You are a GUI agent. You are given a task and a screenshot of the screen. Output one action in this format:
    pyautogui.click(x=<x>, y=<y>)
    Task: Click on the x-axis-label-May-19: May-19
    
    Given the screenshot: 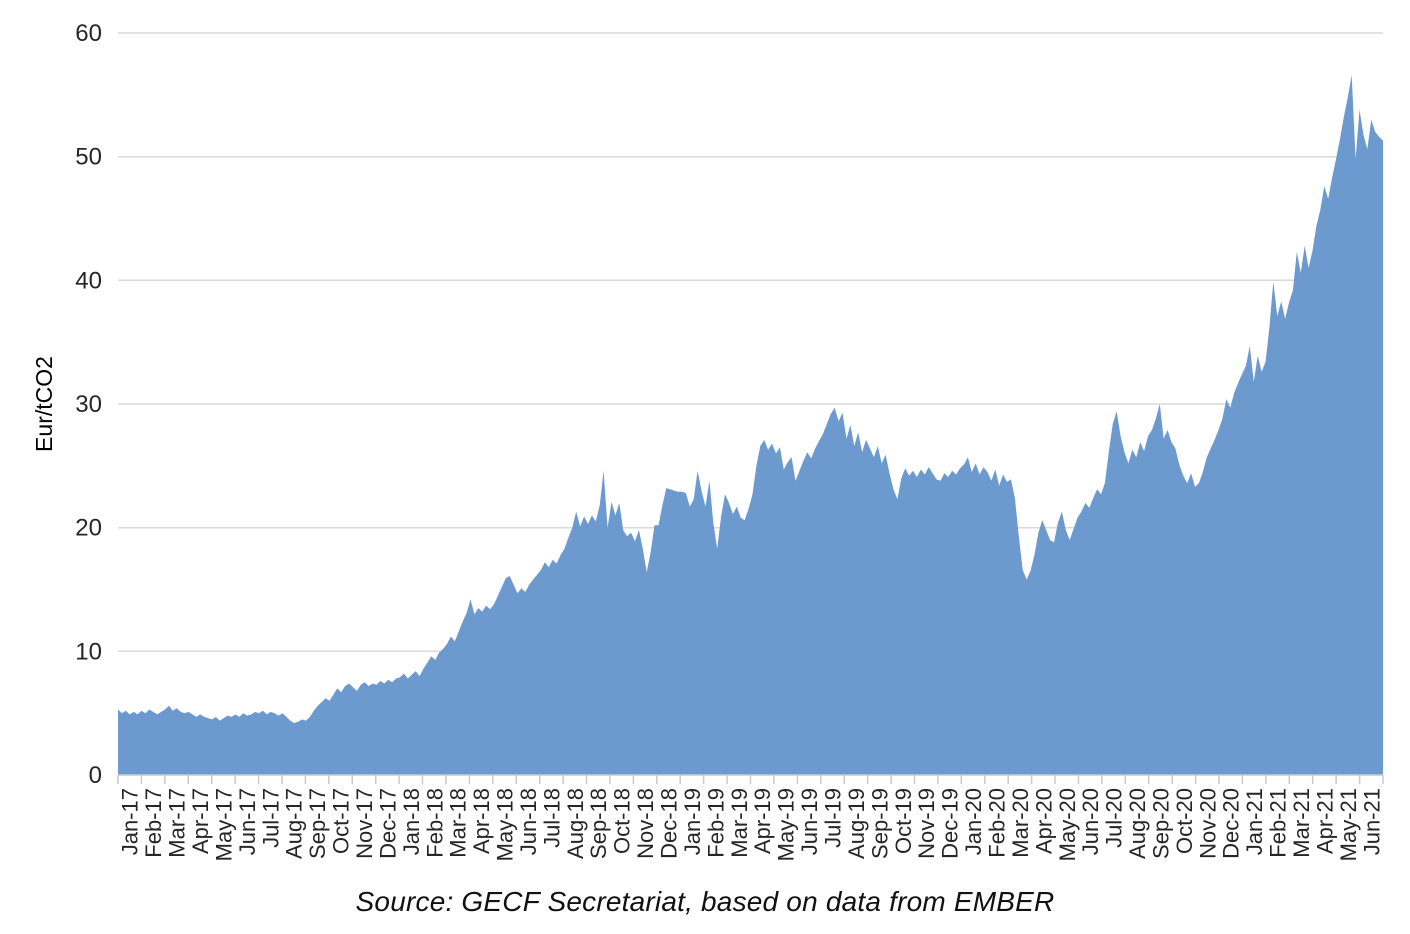 What is the action you would take?
    pyautogui.click(x=786, y=824)
    